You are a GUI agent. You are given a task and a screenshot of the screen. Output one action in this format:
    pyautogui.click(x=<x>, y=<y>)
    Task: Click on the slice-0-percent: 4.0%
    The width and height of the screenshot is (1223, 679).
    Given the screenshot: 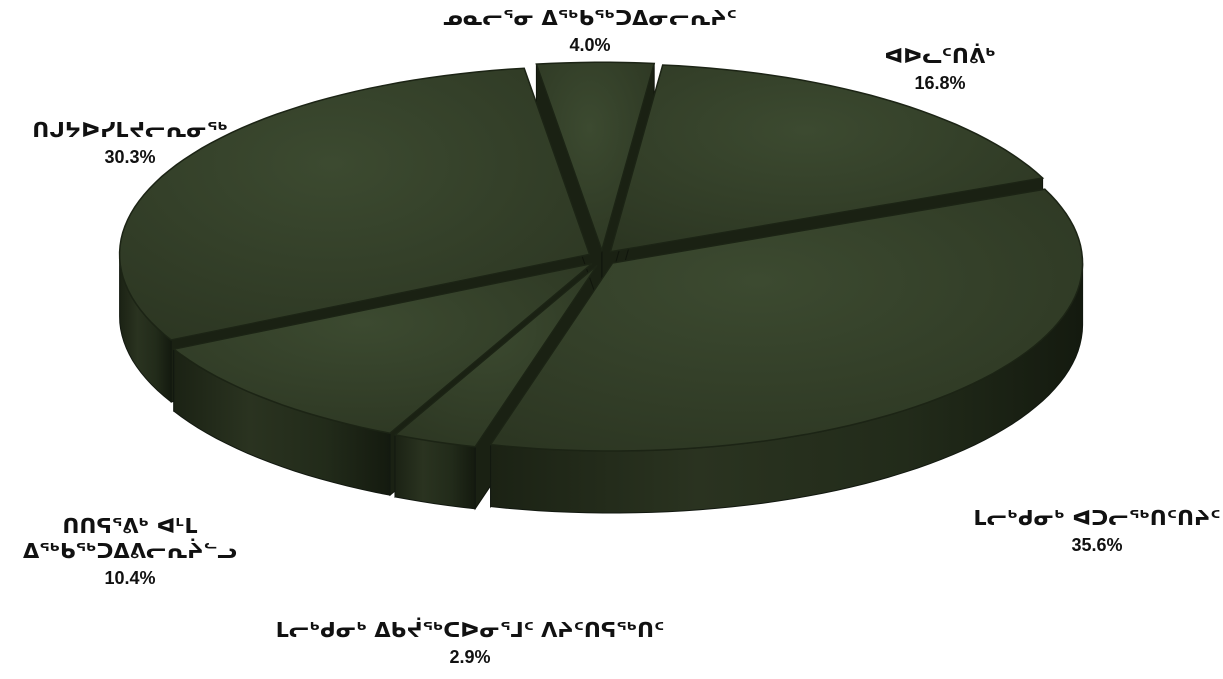 What is the action you would take?
    pyautogui.click(x=590, y=45)
    